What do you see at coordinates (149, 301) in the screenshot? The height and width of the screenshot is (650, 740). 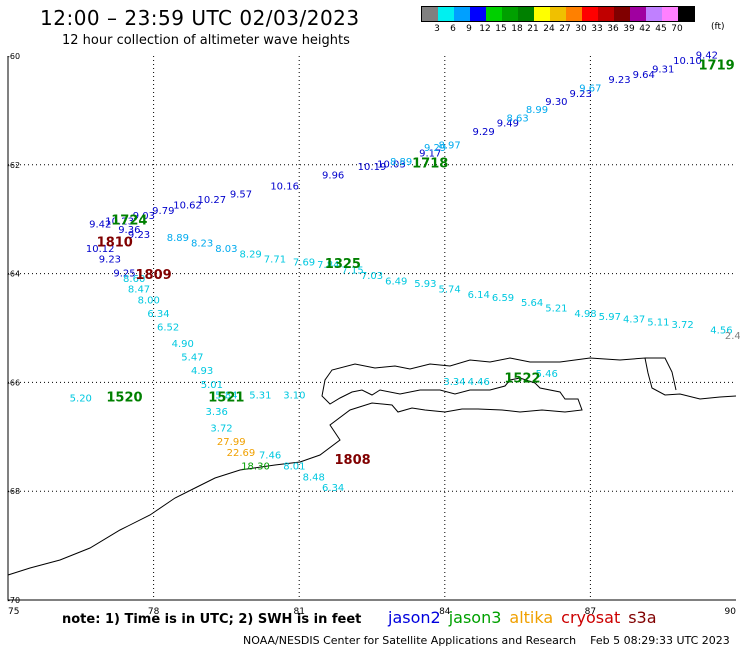 I see `wave-height-value: 8.00` at bounding box center [149, 301].